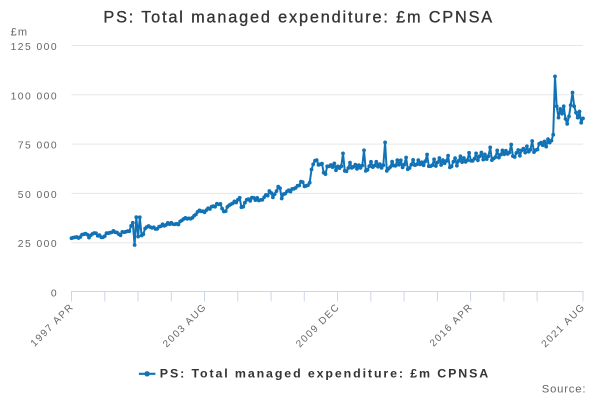  What do you see at coordinates (38, 195) in the screenshot?
I see `svg-text: 50 000` at bounding box center [38, 195].